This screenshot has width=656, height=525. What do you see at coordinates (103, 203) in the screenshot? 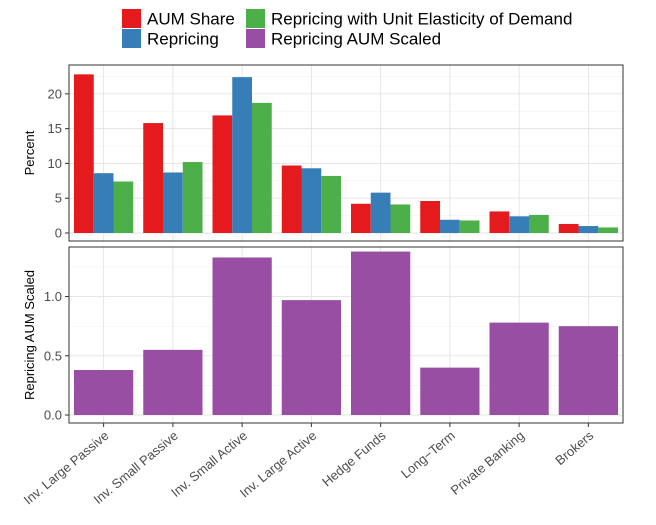
I see `bar-repricing-inv-large-passive` at bounding box center [103, 203].